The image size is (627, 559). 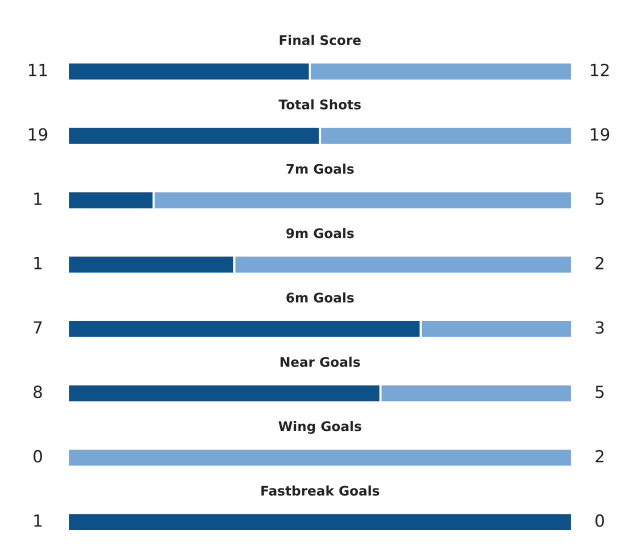 I want to click on text: 7, so click(x=38, y=327).